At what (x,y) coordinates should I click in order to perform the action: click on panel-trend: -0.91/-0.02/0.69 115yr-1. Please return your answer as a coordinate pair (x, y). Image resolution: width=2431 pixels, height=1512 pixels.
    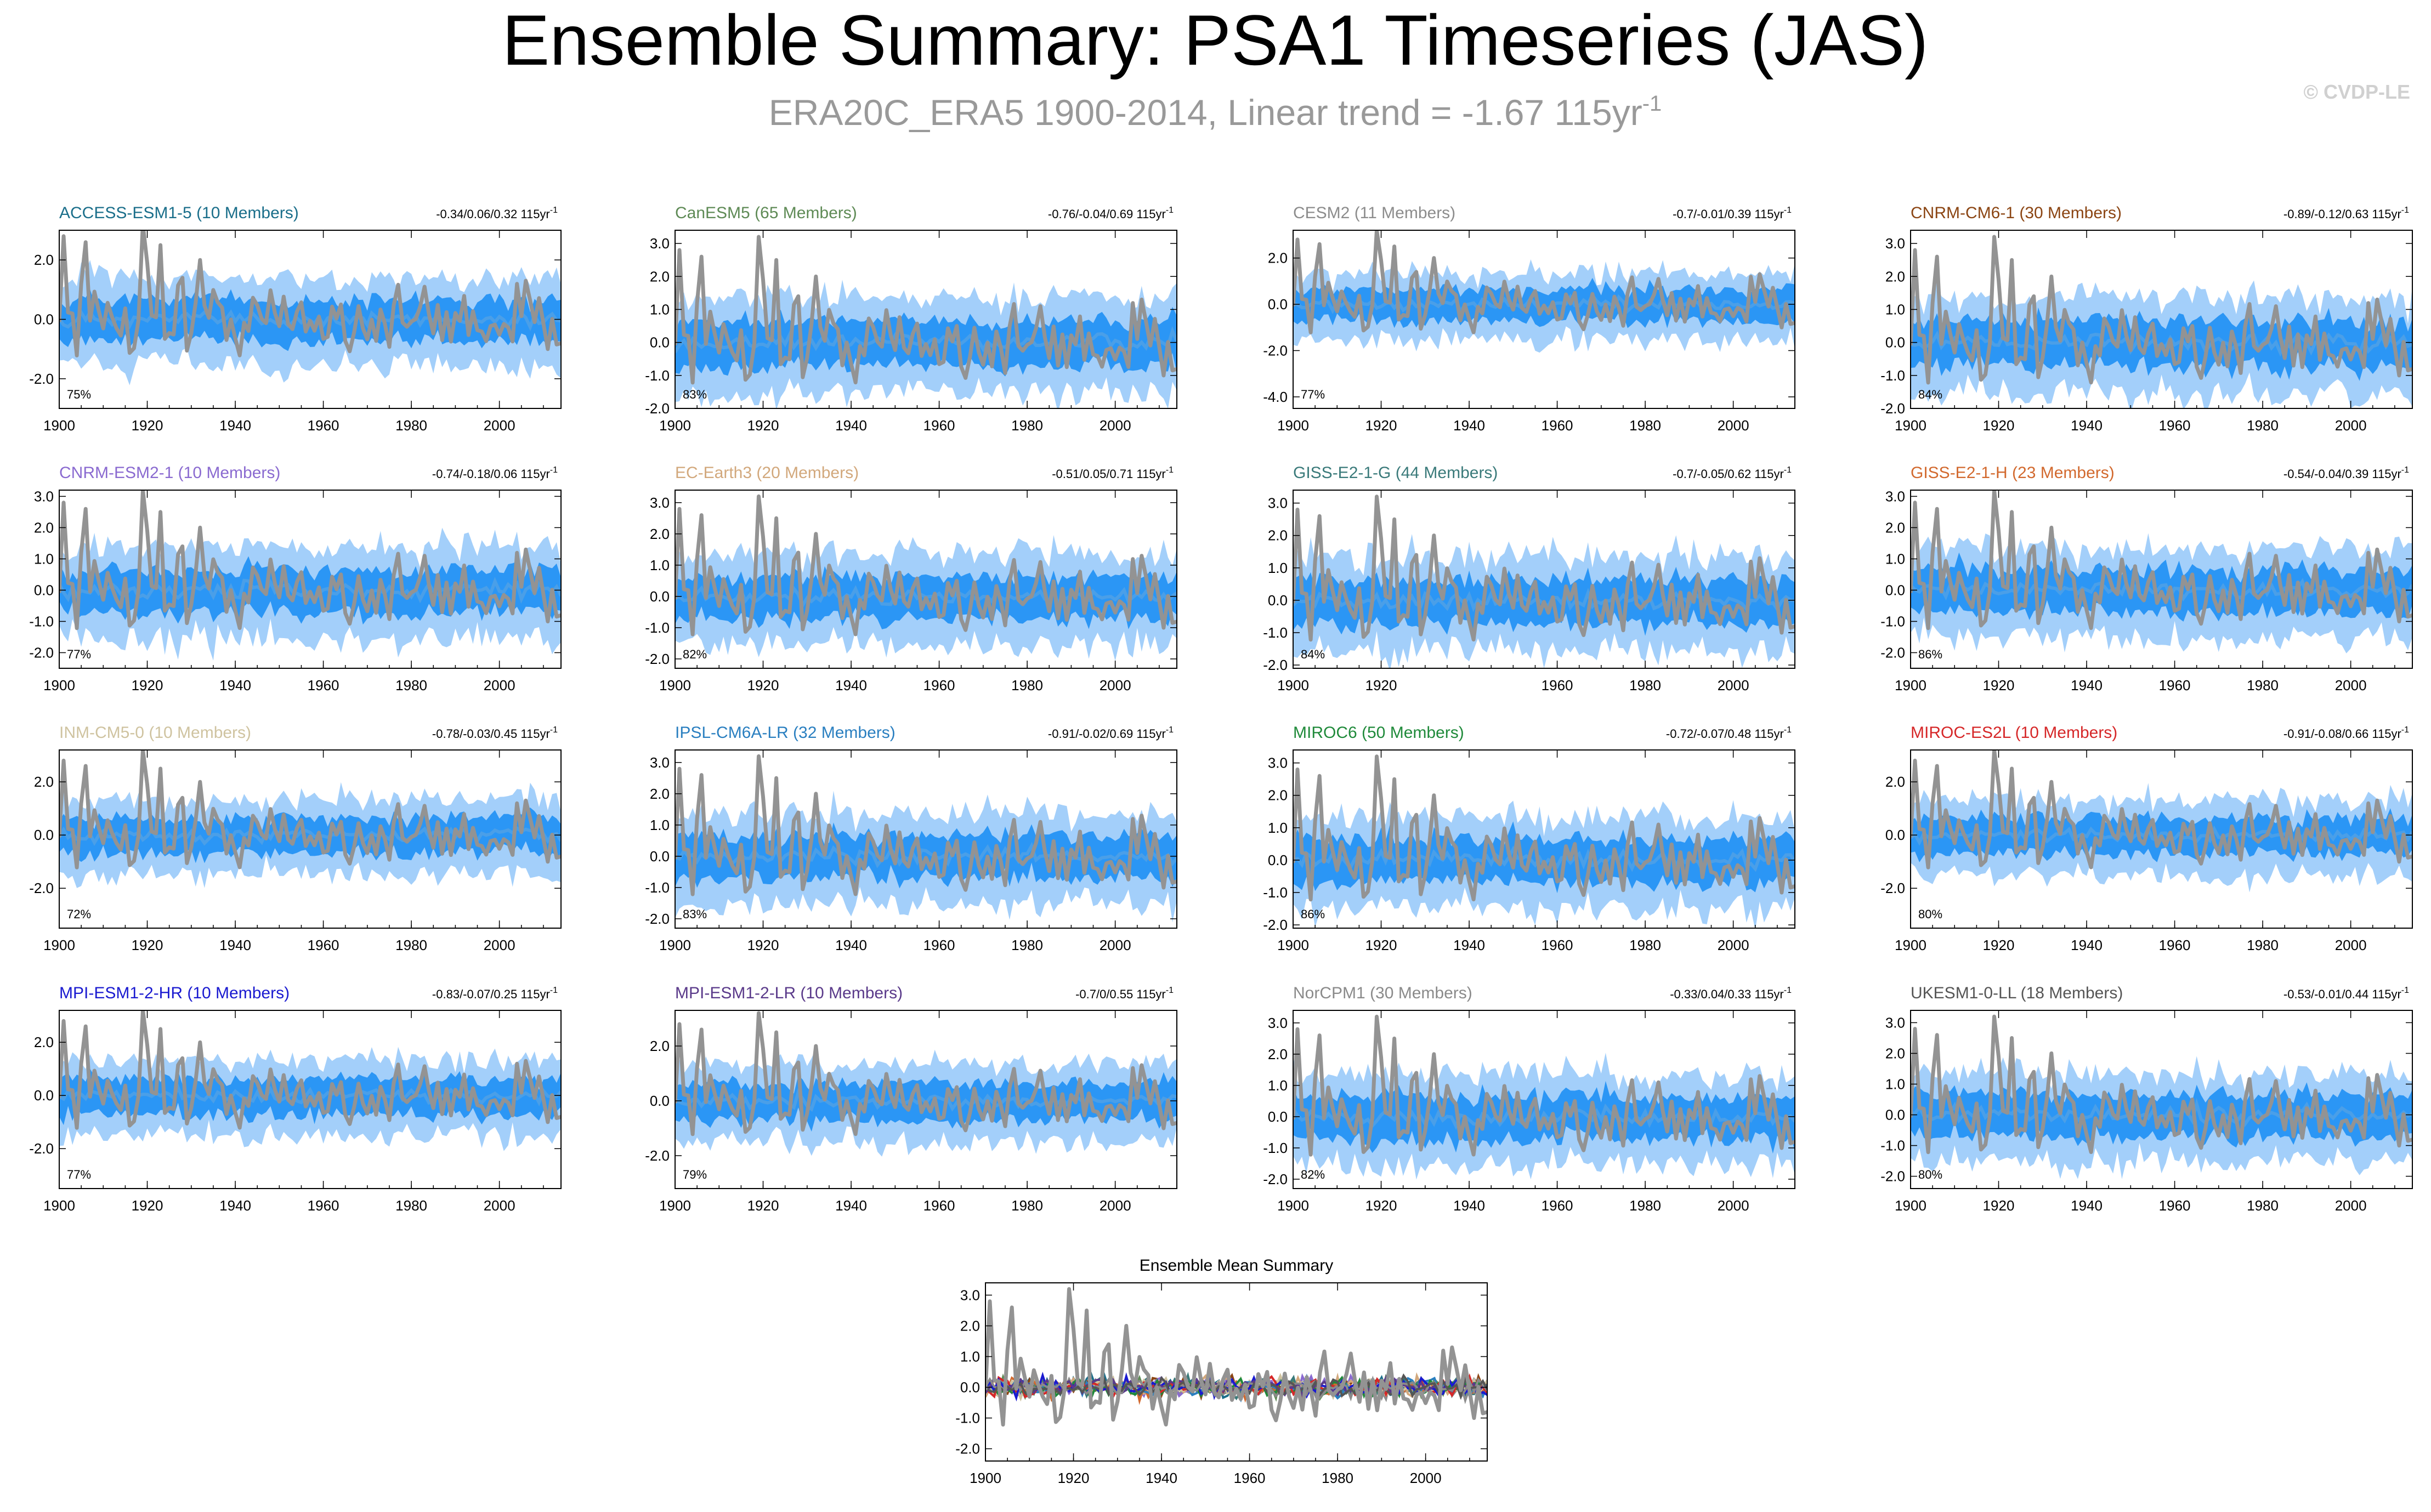
    Looking at the image, I should click on (1111, 733).